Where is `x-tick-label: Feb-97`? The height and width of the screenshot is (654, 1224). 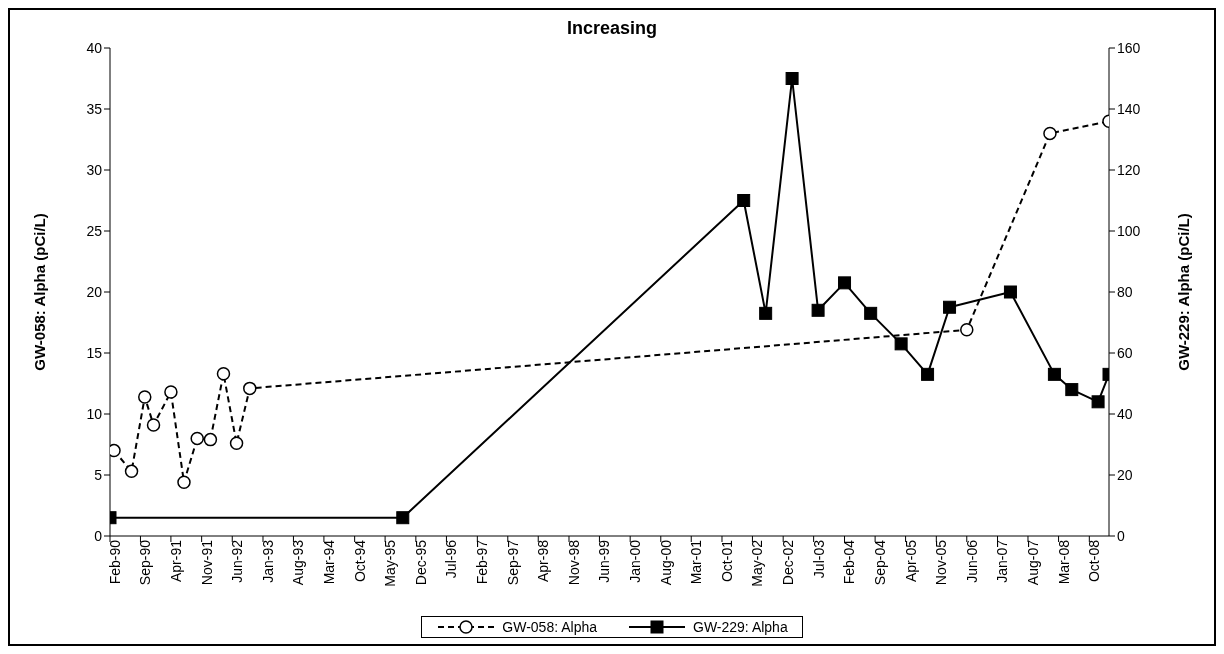
x-tick-label: Feb-97 is located at coordinates (482, 562).